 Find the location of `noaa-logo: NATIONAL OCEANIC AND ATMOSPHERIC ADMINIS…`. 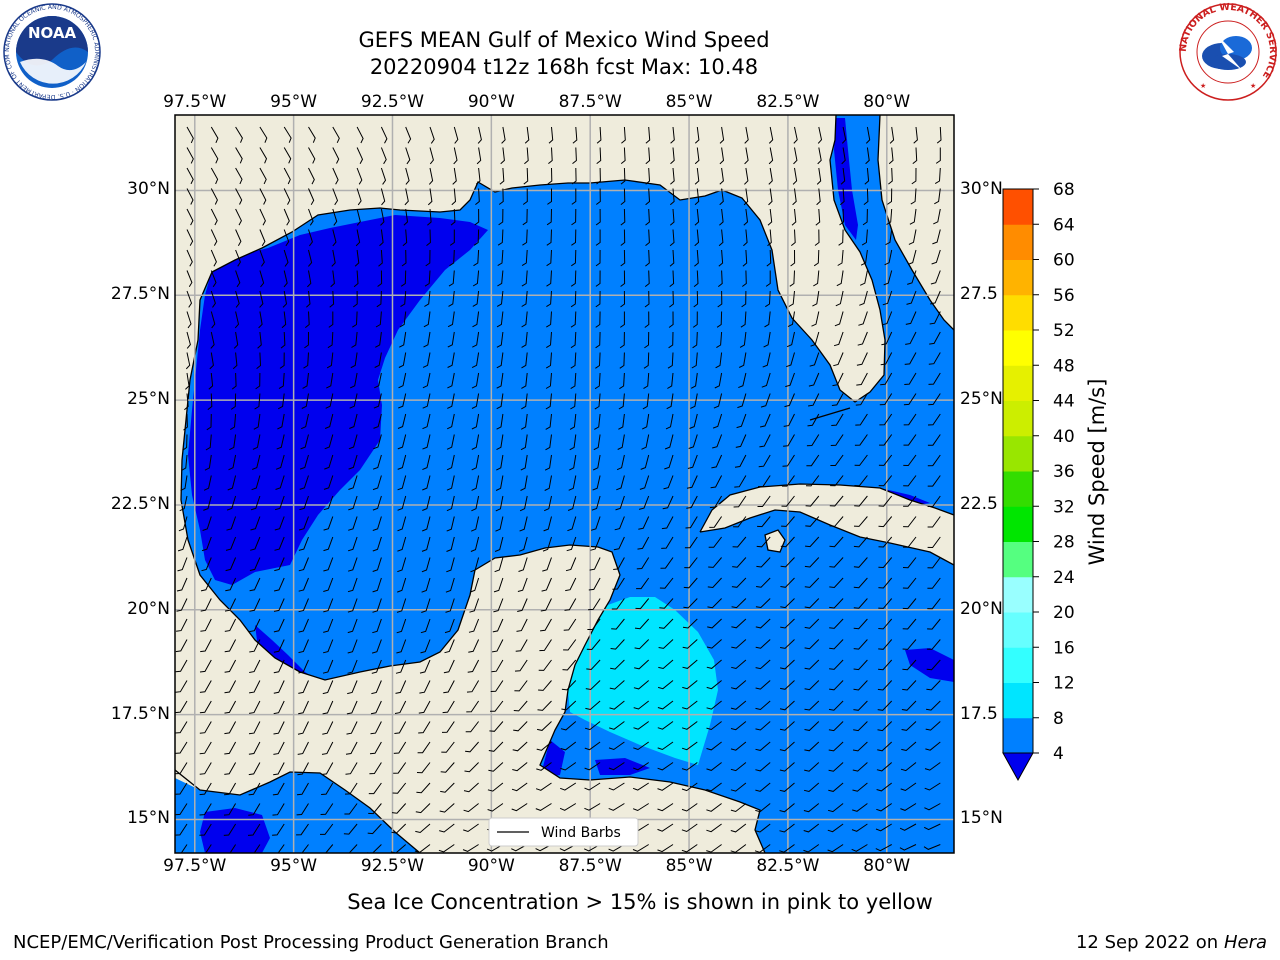

noaa-logo: NATIONAL OCEANIC AND ATMOSPHERIC ADMINIS… is located at coordinates (51, 51).